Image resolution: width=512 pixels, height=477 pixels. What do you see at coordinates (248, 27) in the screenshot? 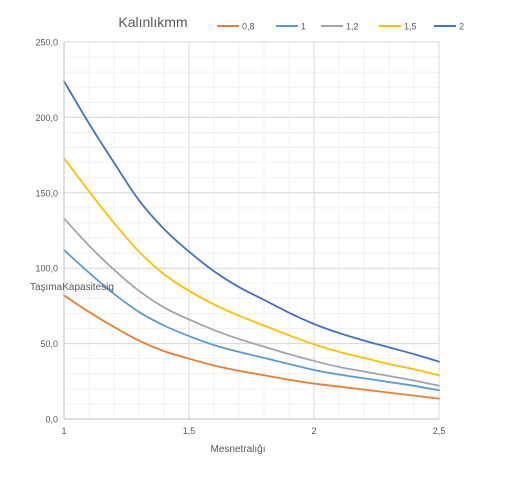
I see `legend-label-1: 0,8` at bounding box center [248, 27].